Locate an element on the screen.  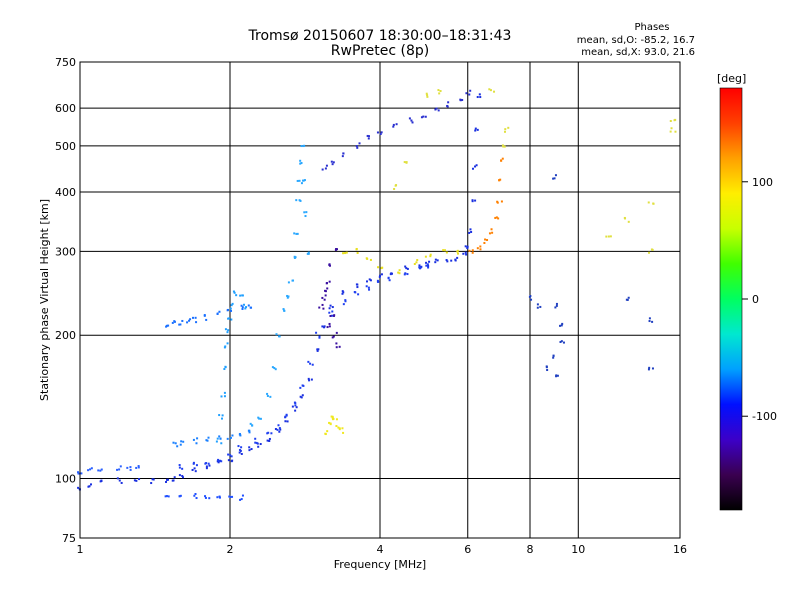
phase-info-o: mean, sd,O: -85.2, 16.7 is located at coordinates (636, 40).